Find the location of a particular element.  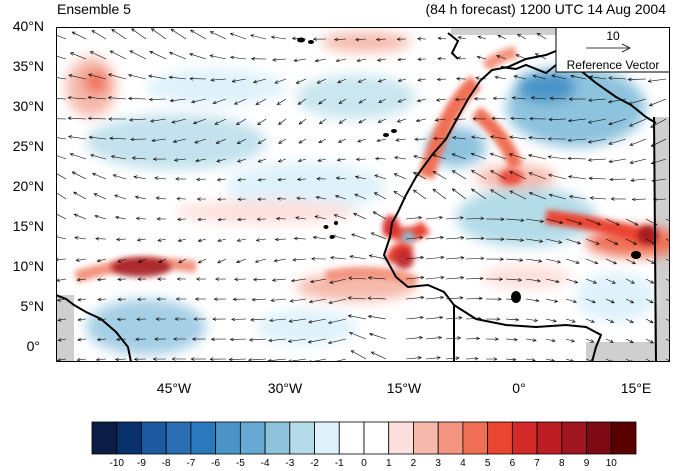

azores-island is located at coordinates (301, 40).